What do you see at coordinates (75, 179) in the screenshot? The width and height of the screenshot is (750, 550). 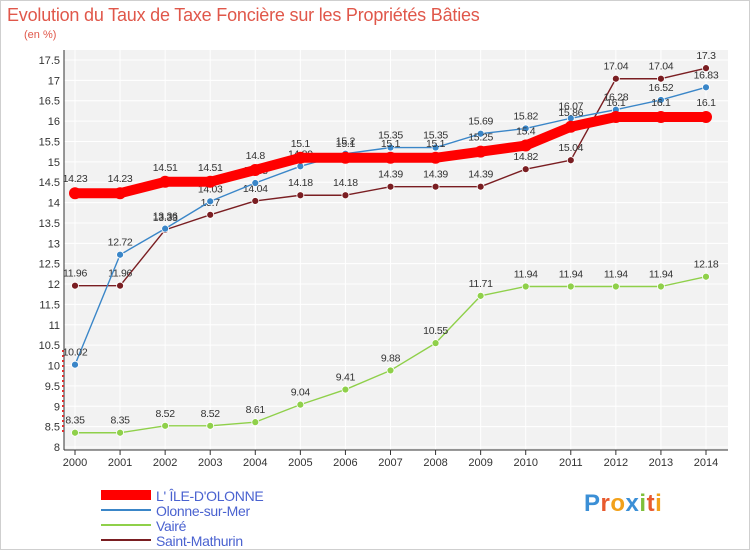 I see `data-label: 14.23` at bounding box center [75, 179].